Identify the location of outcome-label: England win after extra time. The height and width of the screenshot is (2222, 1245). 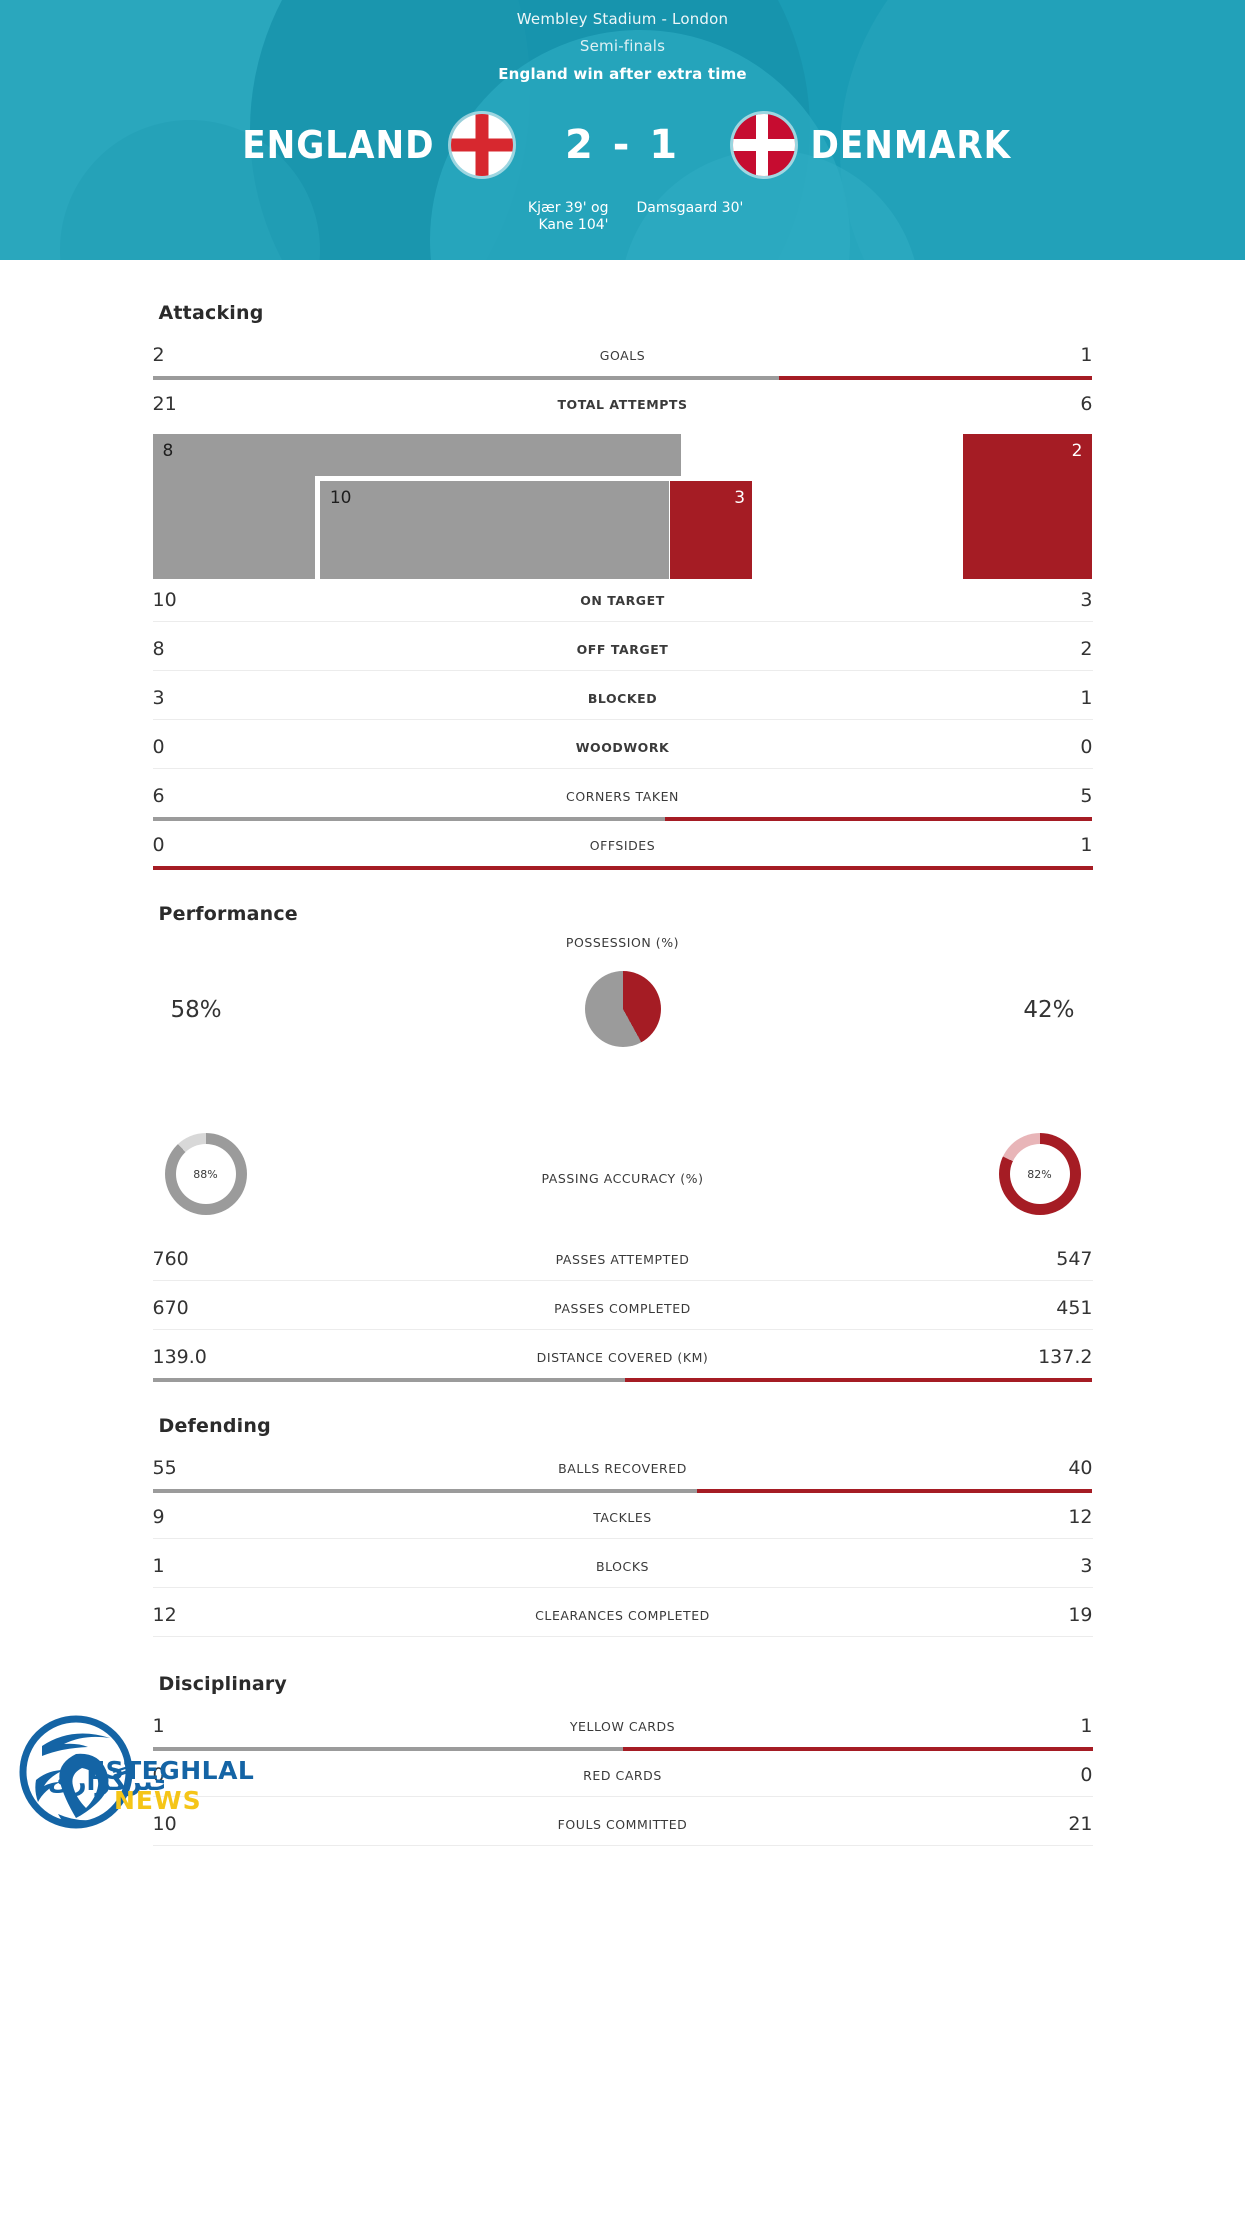
(622, 74).